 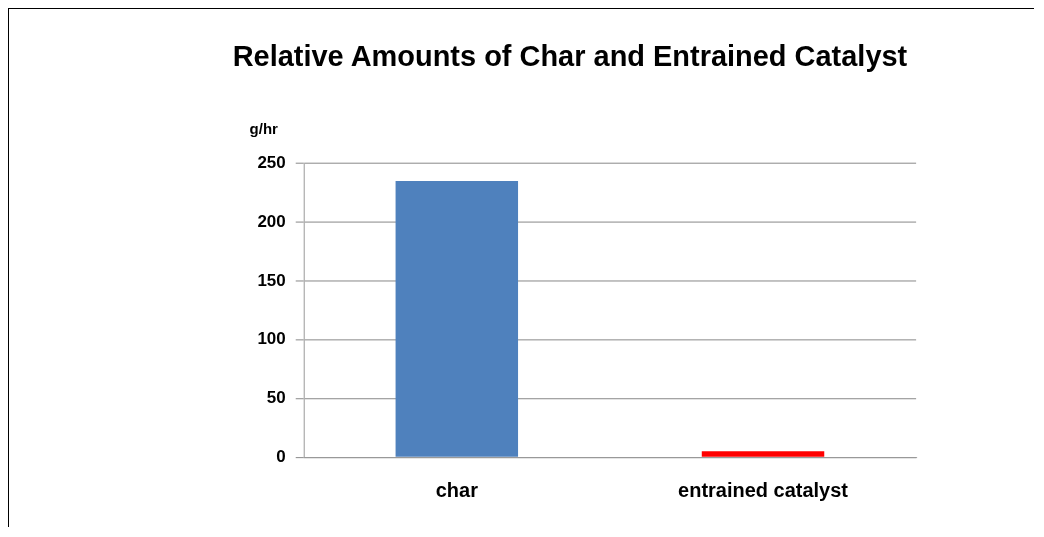 I want to click on y-tick-label: 150, so click(x=271, y=280).